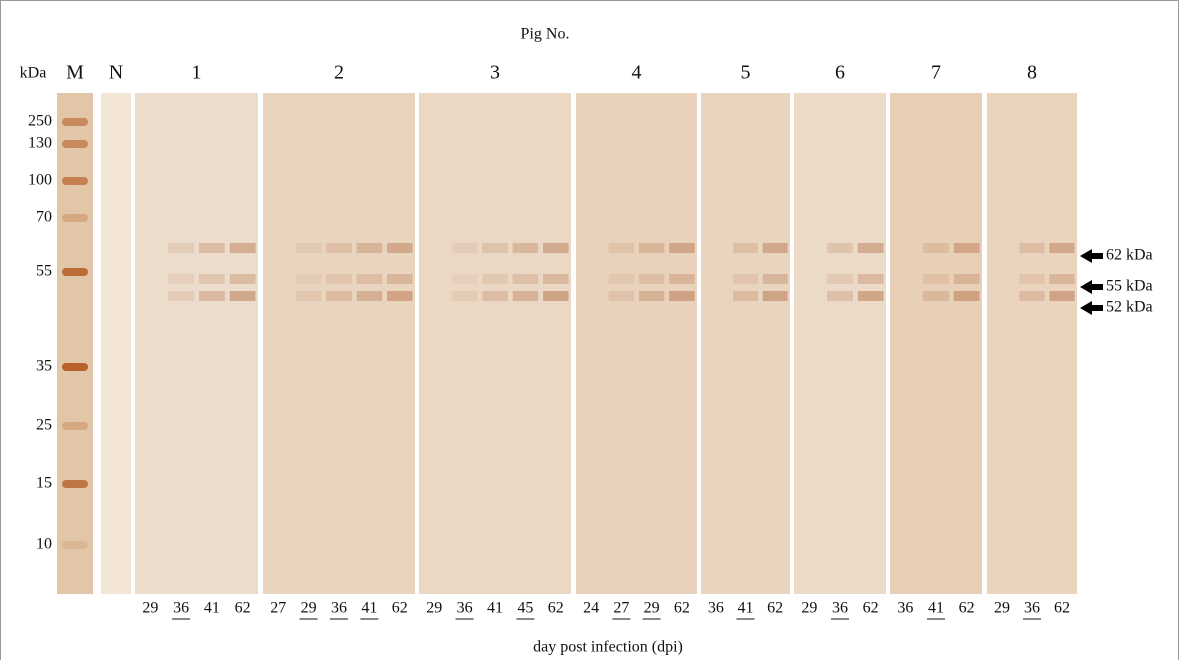 The height and width of the screenshot is (660, 1180). Describe the element at coordinates (116, 343) in the screenshot. I see `negative-gel` at that location.